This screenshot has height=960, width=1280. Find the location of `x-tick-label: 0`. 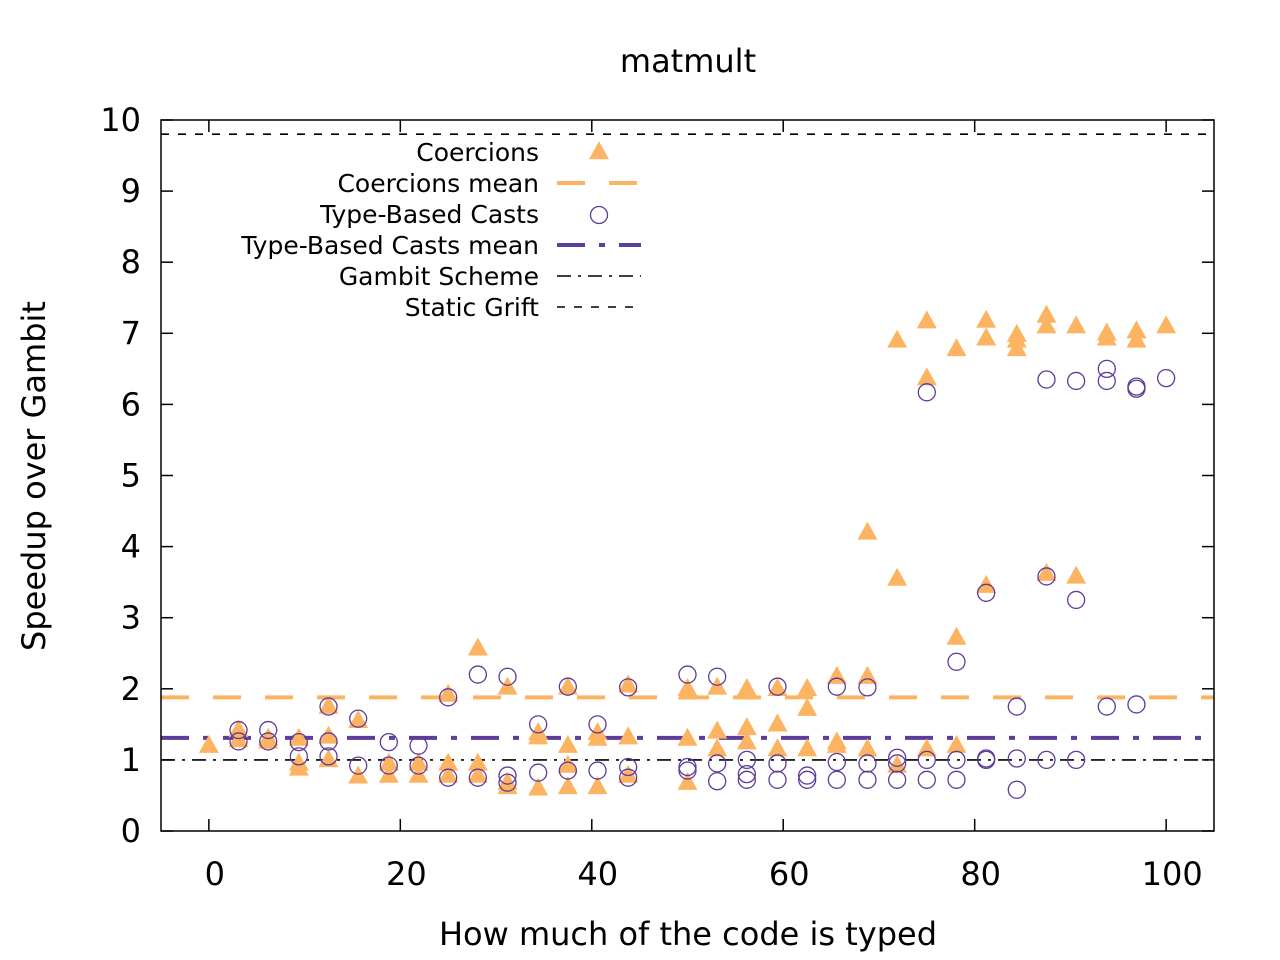

x-tick-label: 0 is located at coordinates (215, 874).